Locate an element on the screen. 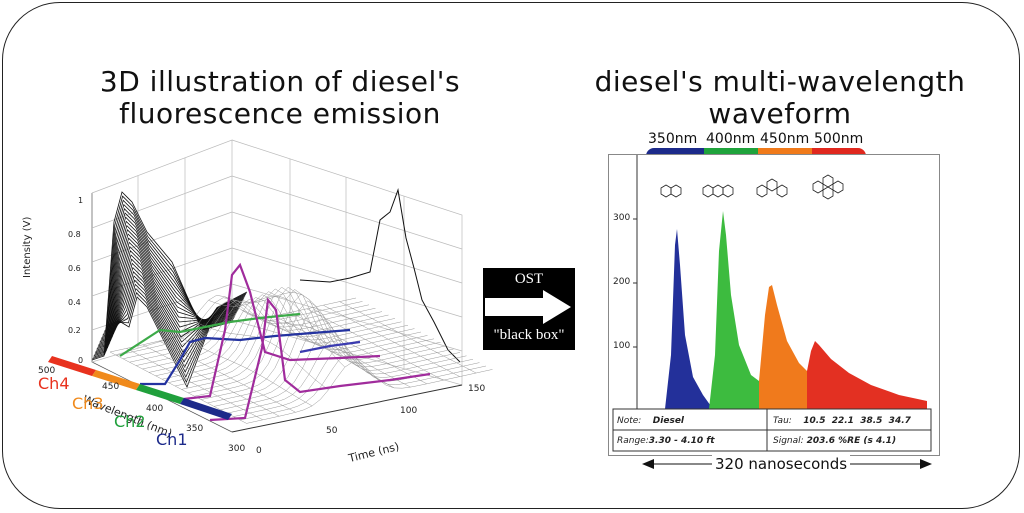 The image size is (1024, 513). right-arrow-icon is located at coordinates (528, 307).